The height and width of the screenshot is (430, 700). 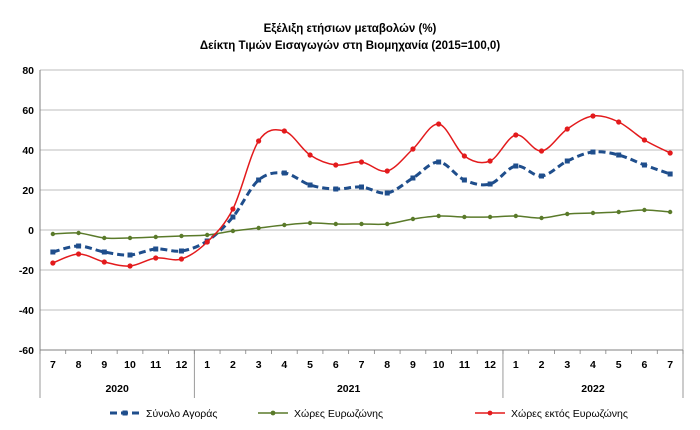 What do you see at coordinates (349, 389) in the screenshot?
I see `year-label: 2021` at bounding box center [349, 389].